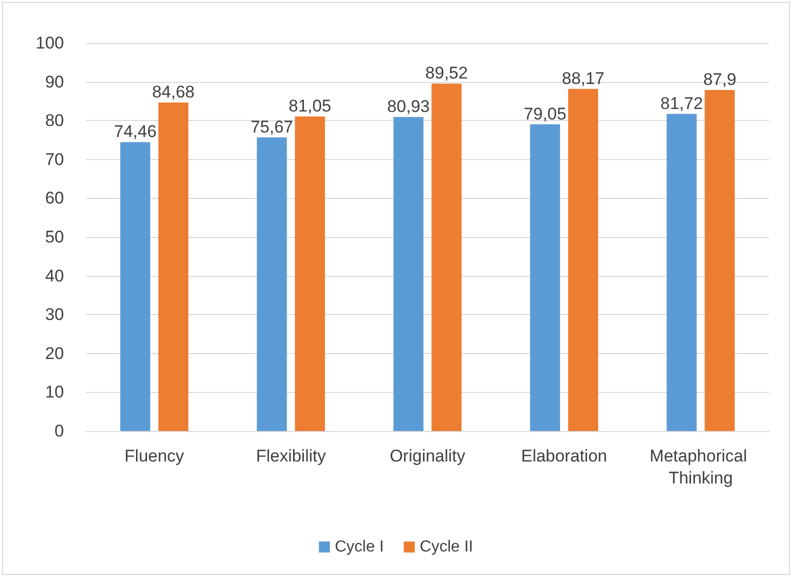  I want to click on y-tick-label: 70, so click(54, 159).